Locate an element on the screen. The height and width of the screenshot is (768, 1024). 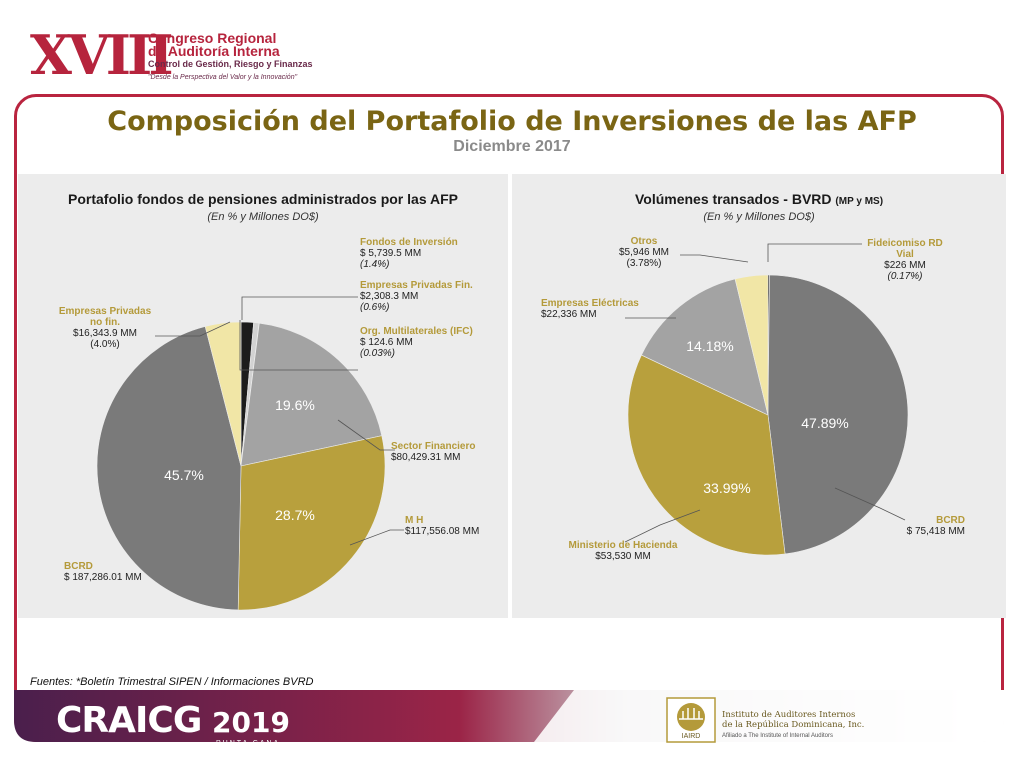
label-otros-value: $5,946 MM is located at coordinates (644, 252).